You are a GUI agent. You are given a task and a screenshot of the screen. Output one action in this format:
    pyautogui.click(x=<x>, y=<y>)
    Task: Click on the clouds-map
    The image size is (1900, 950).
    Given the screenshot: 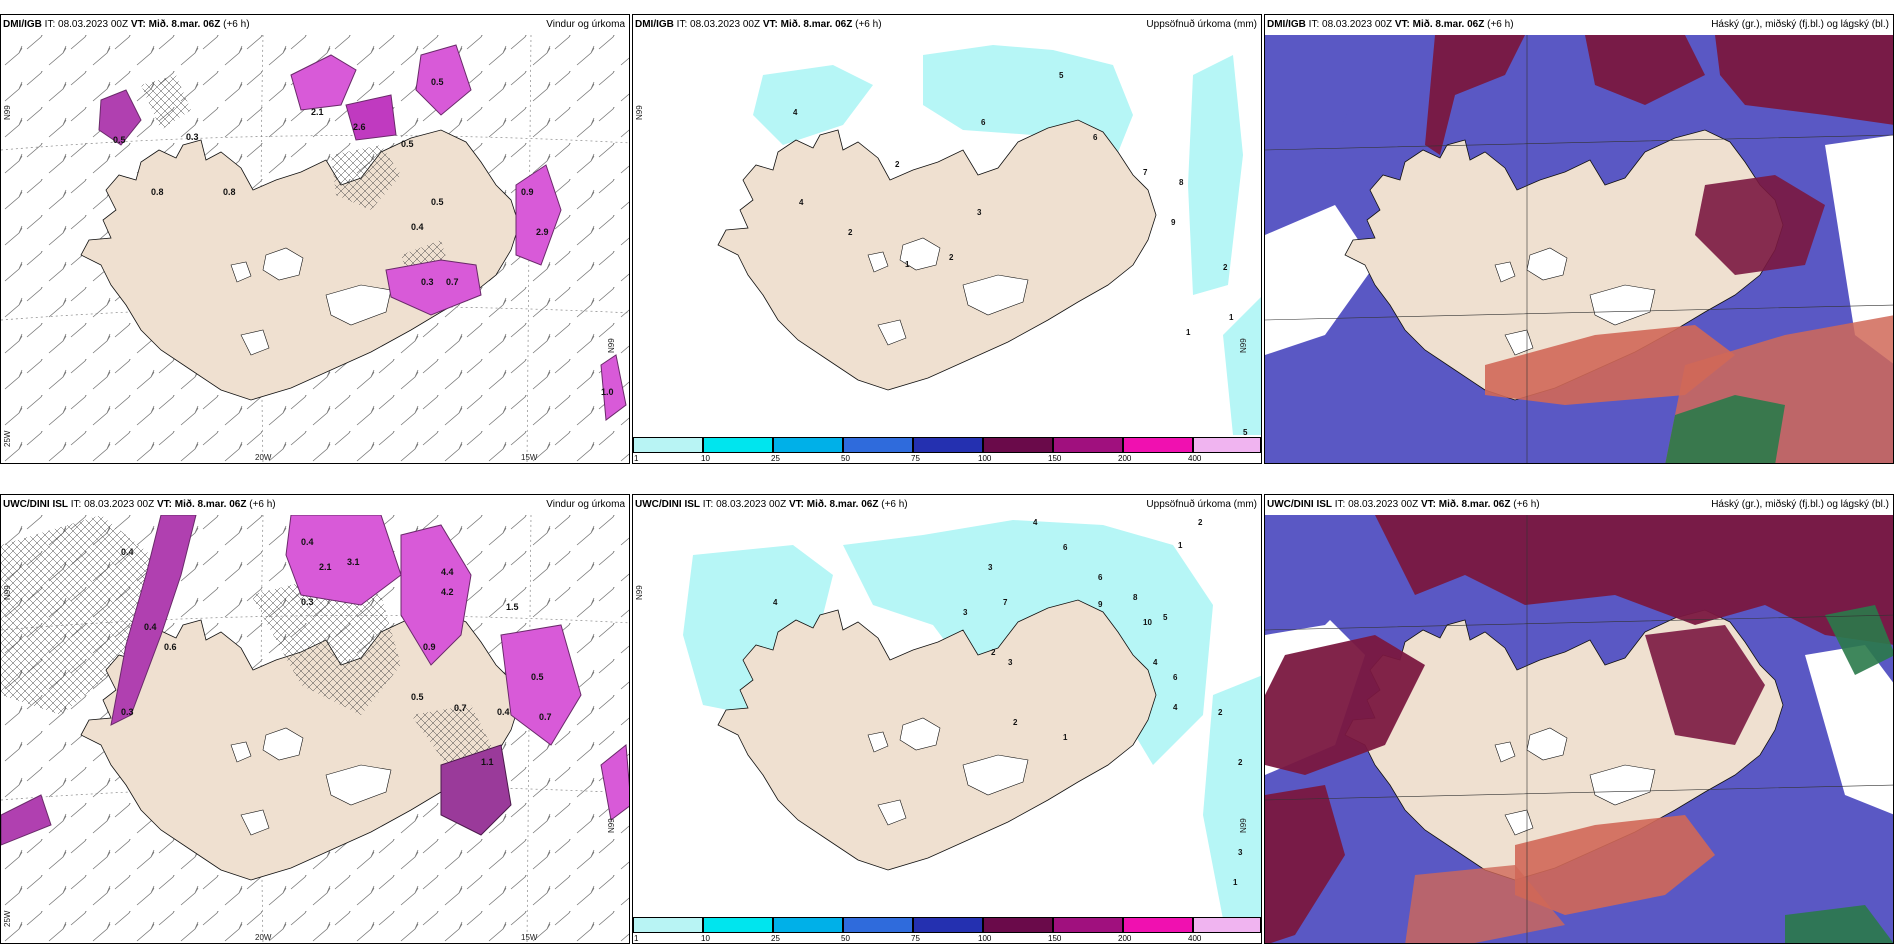 What is the action you would take?
    pyautogui.click(x=1579, y=729)
    